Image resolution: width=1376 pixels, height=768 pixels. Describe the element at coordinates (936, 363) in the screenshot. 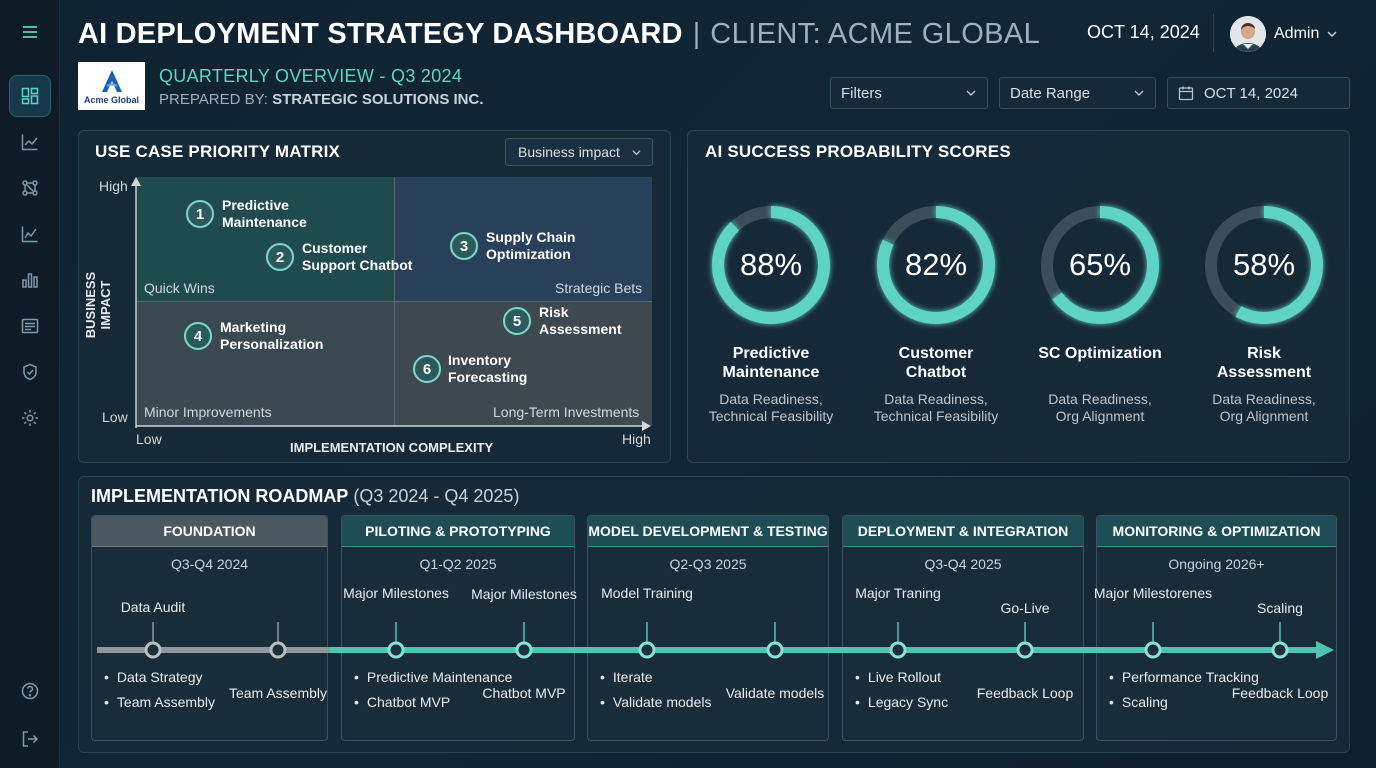

I see `gauge-name: Customer Chatbot` at that location.